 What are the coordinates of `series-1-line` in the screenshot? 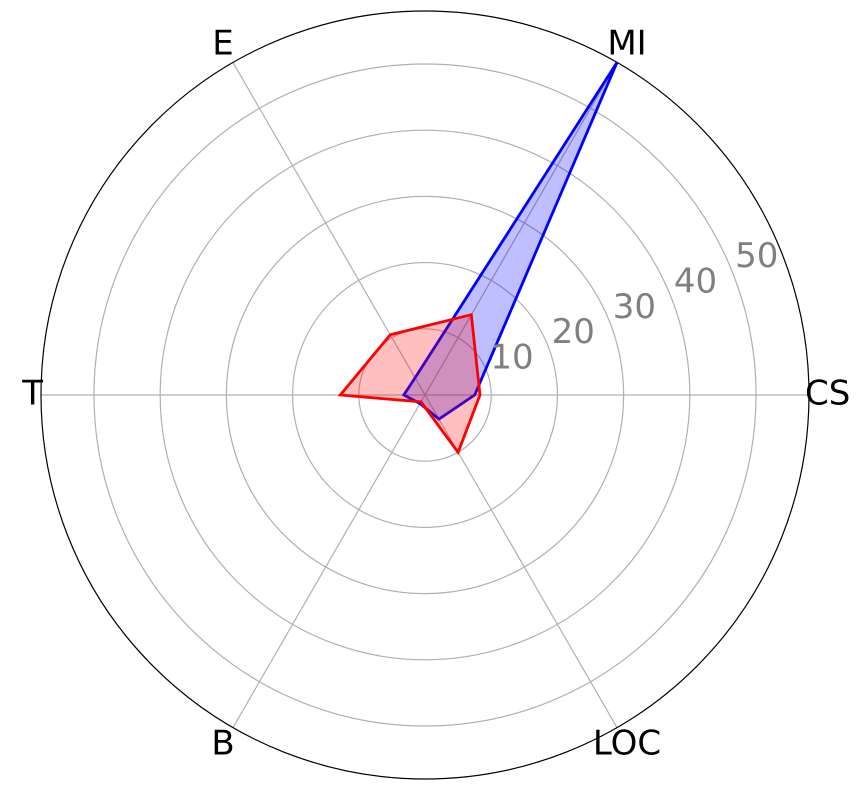 It's located at (510, 241).